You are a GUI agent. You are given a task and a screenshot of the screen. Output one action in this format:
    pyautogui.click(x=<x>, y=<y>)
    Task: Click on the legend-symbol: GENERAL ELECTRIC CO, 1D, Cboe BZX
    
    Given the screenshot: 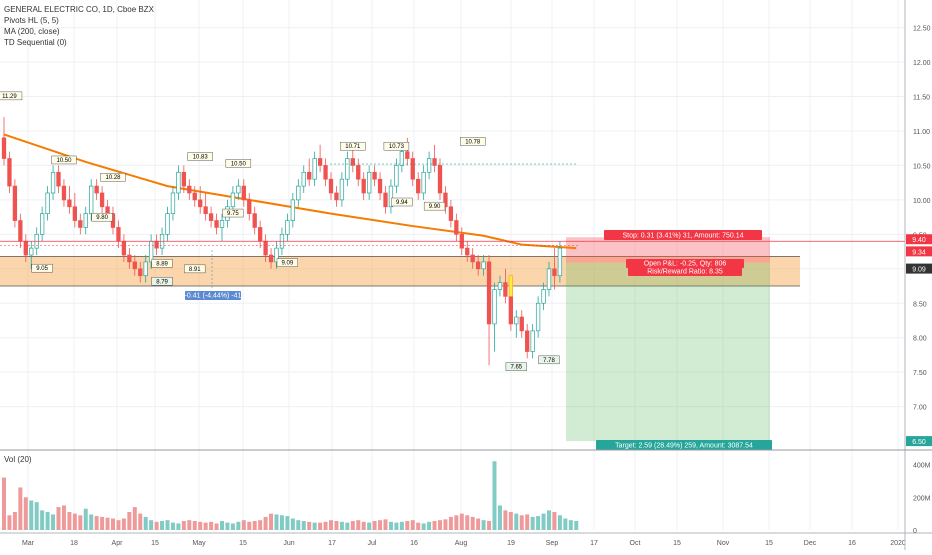 What is the action you would take?
    pyautogui.click(x=79, y=9)
    